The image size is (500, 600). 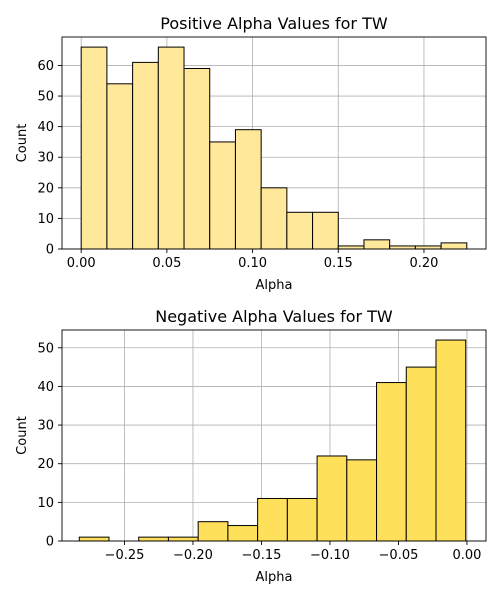 What do you see at coordinates (338, 263) in the screenshot?
I see `x-tick-label: 0.15` at bounding box center [338, 263].